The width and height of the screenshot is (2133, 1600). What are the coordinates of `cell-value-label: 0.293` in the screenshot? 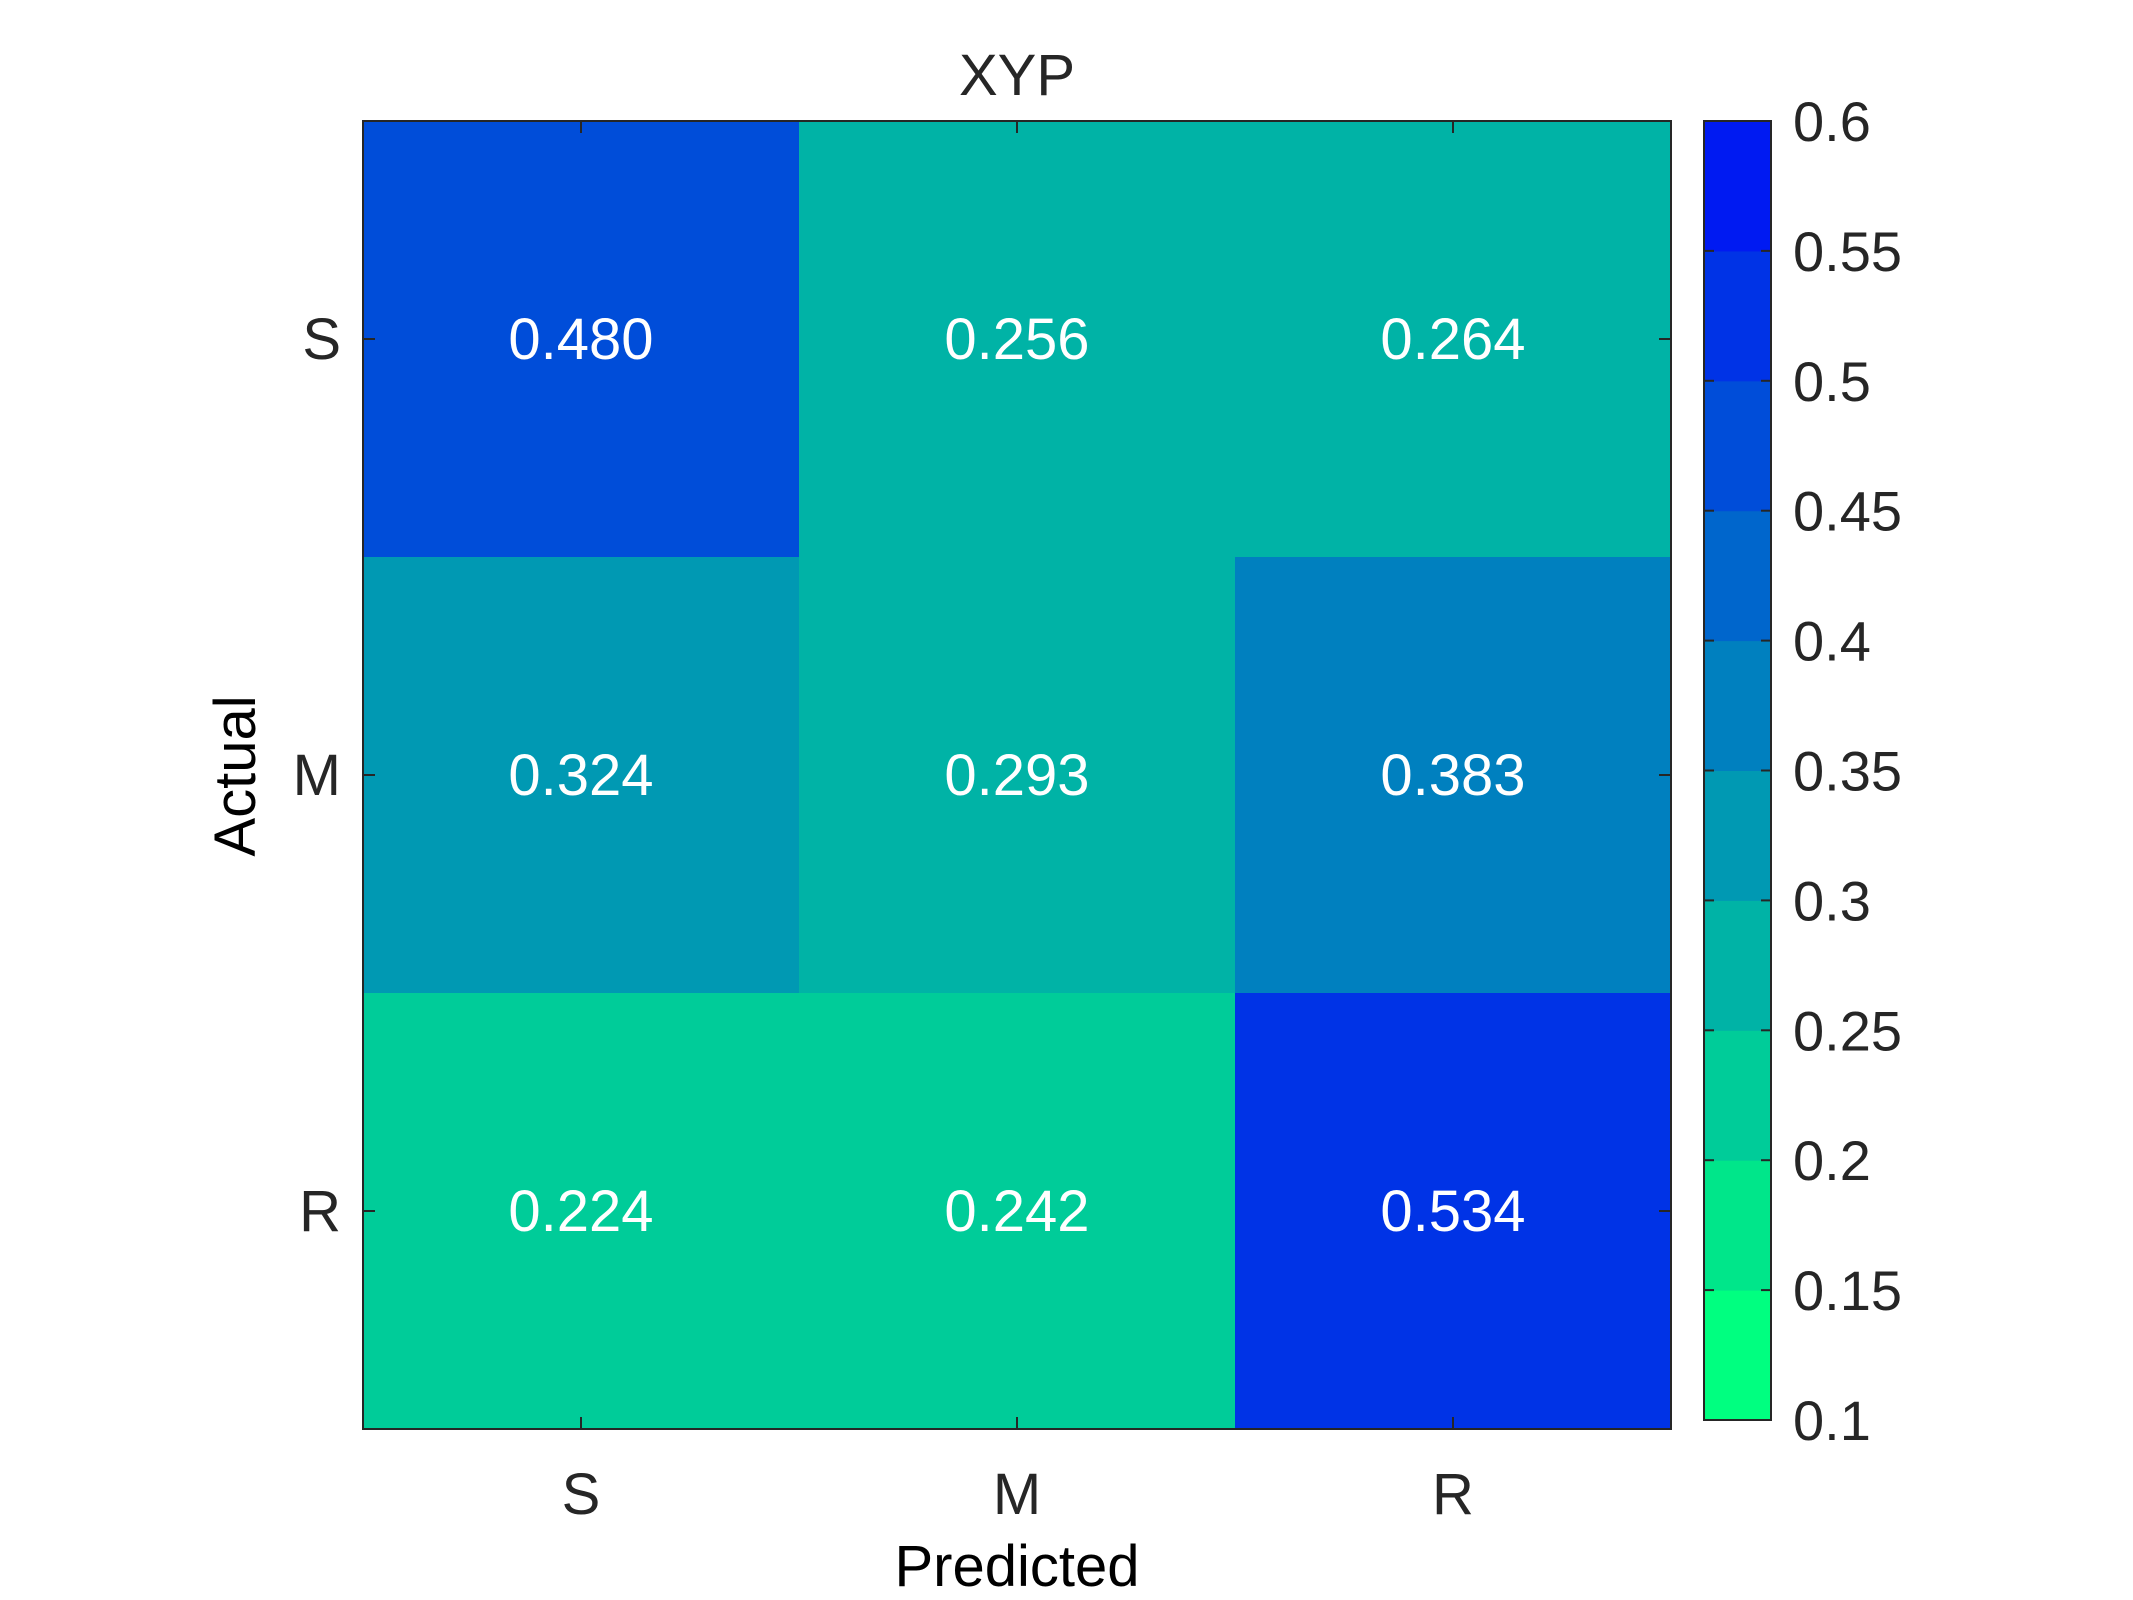 It's located at (1016, 775).